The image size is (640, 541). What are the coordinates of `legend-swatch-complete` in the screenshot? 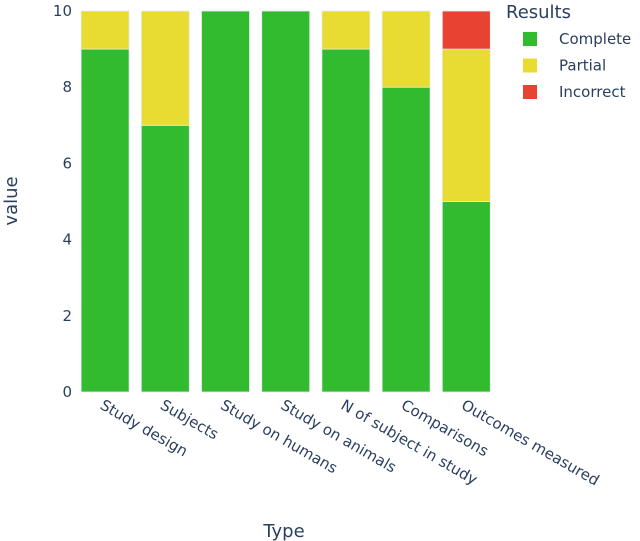 It's located at (530, 39).